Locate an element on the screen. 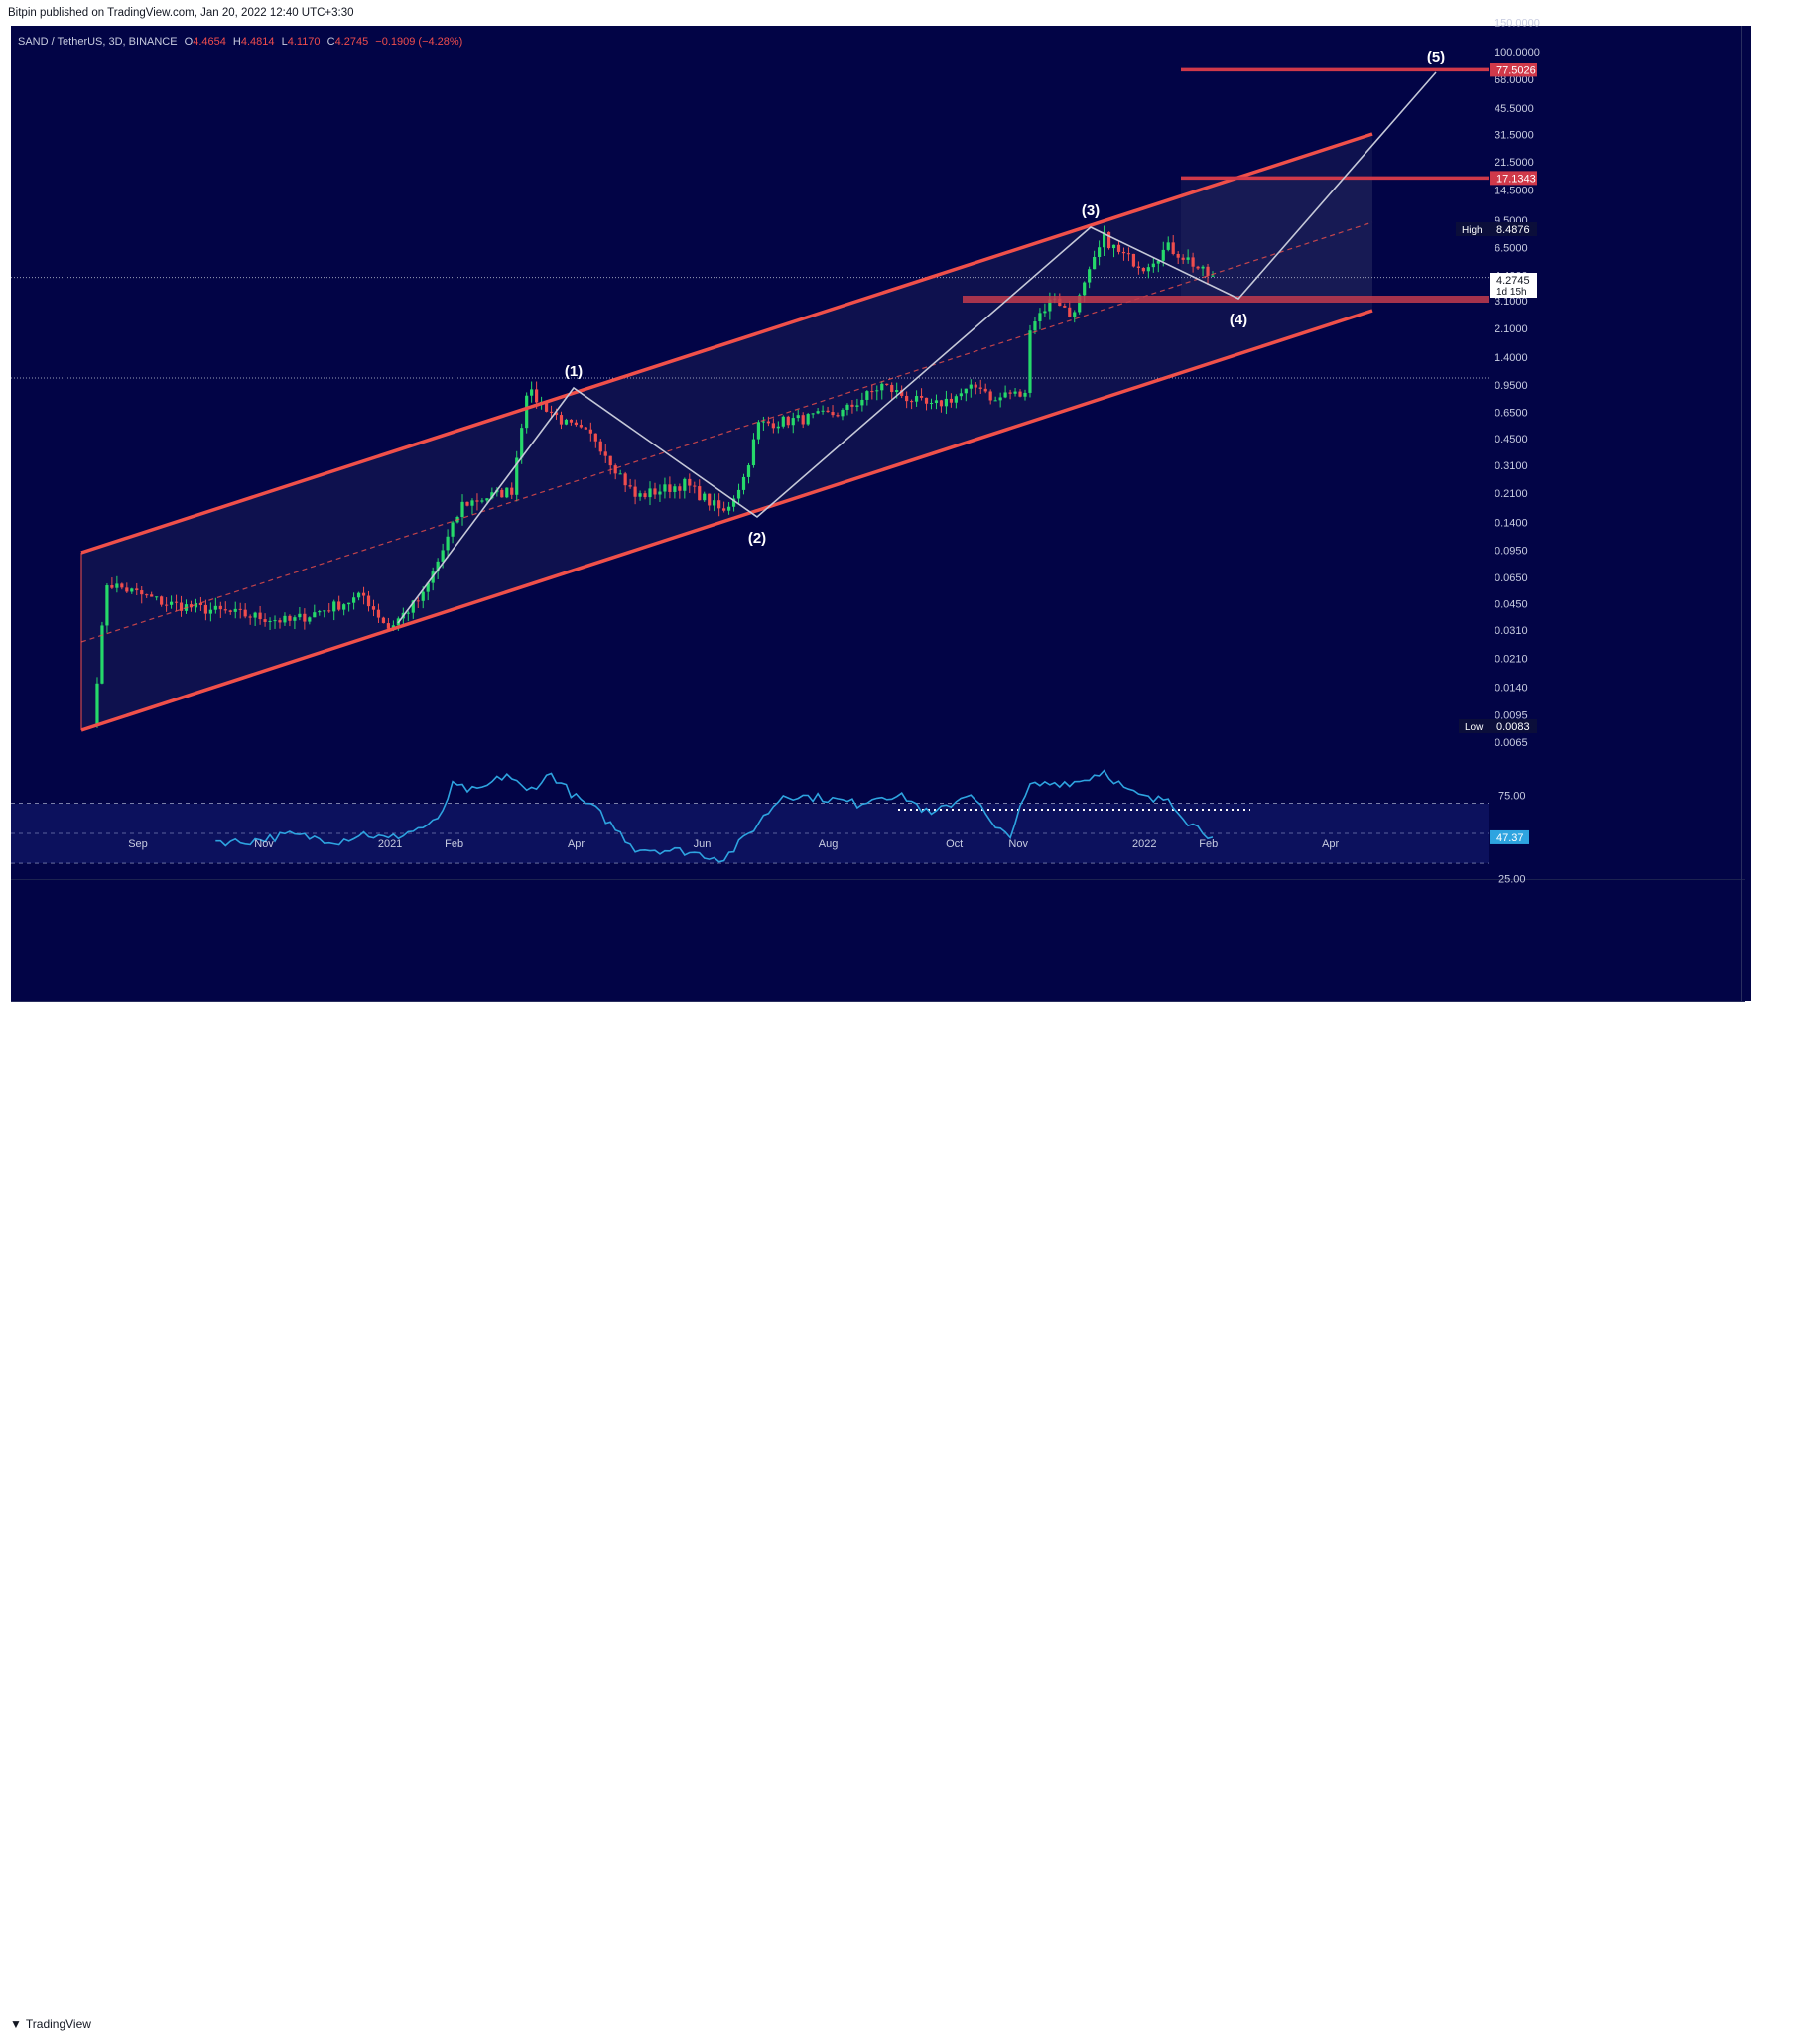 This screenshot has height=2031, width=1820. high-tag-bg is located at coordinates (1513, 229).